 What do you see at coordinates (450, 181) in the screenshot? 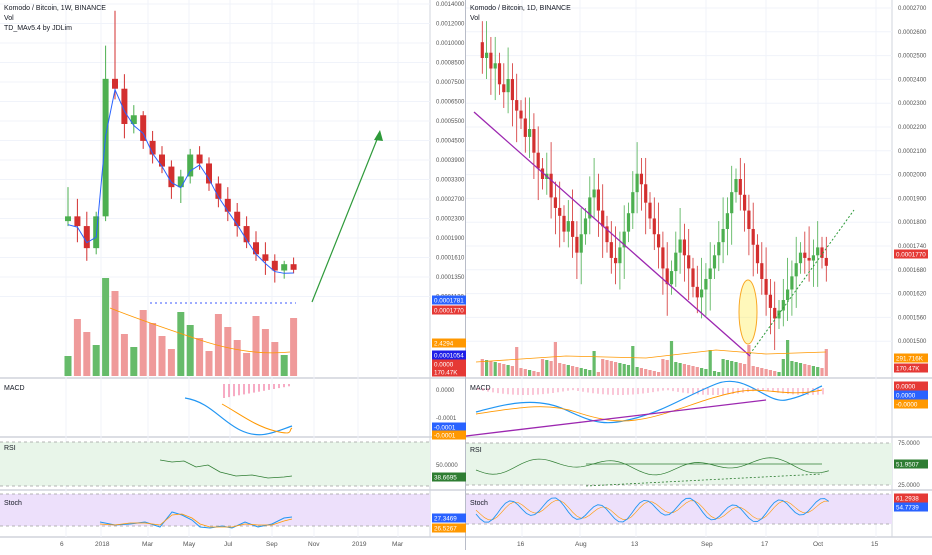
I see `weekly-price-tick: 0.0003300` at bounding box center [450, 181].